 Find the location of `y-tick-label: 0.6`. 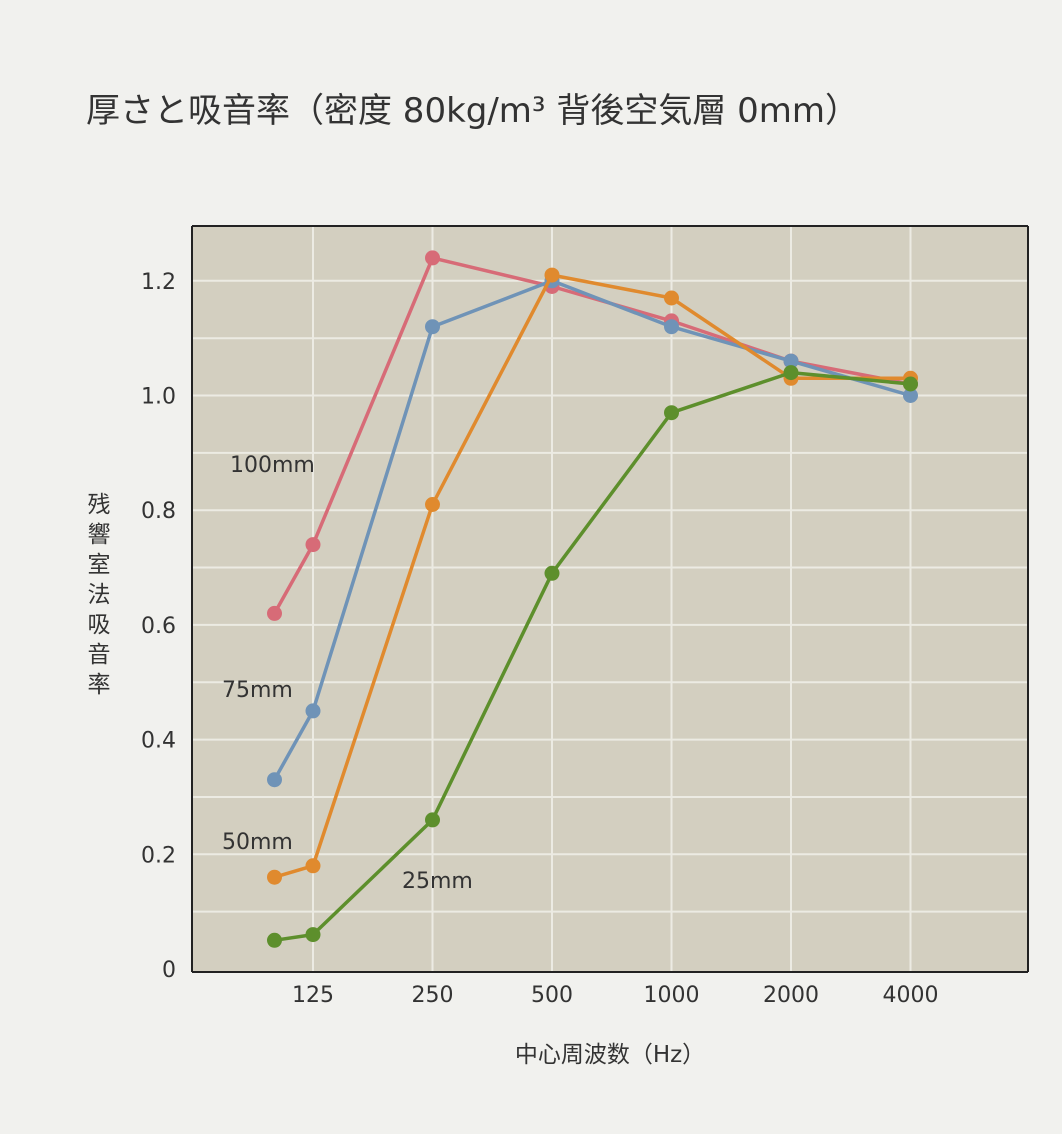

y-tick-label: 0.6 is located at coordinates (158, 626).